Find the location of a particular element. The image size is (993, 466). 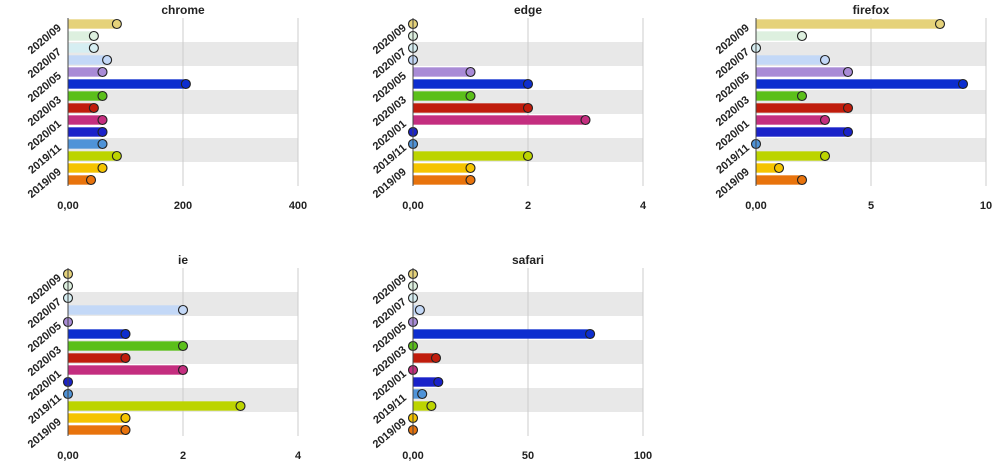

x-tick-label: 10 is located at coordinates (986, 206).